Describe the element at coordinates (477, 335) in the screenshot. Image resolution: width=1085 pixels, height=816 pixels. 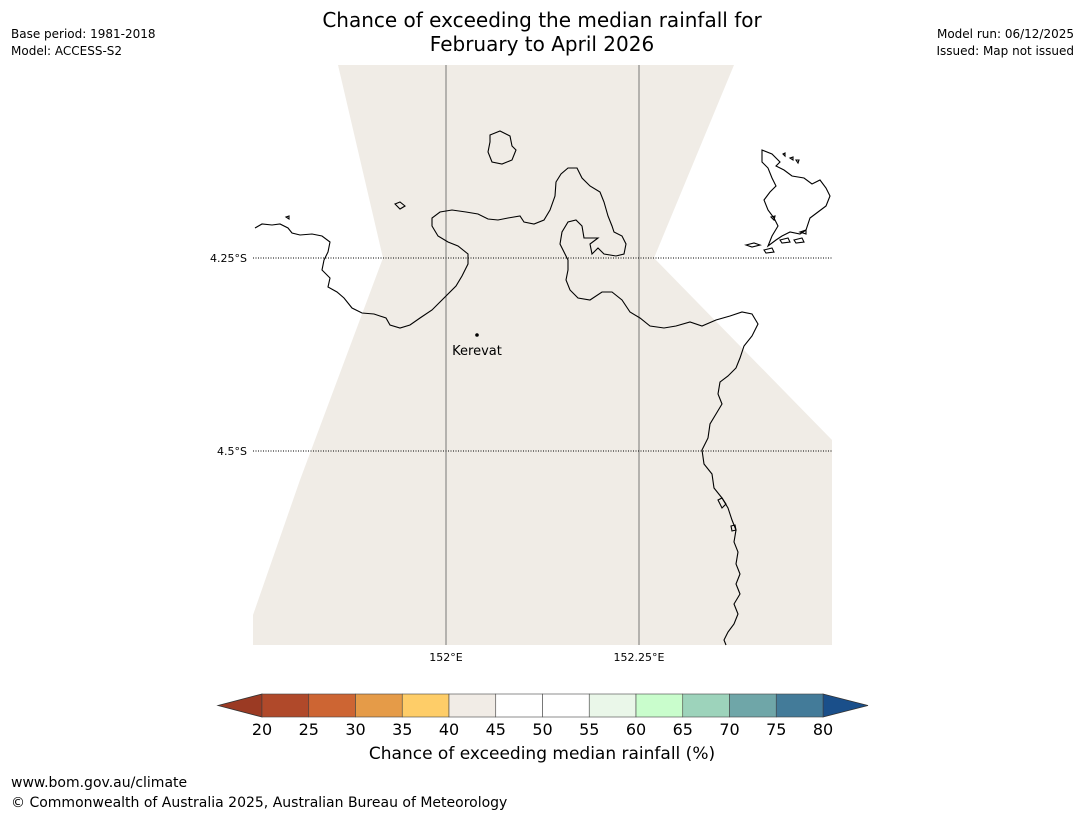
I see `kerevat-marker` at that location.